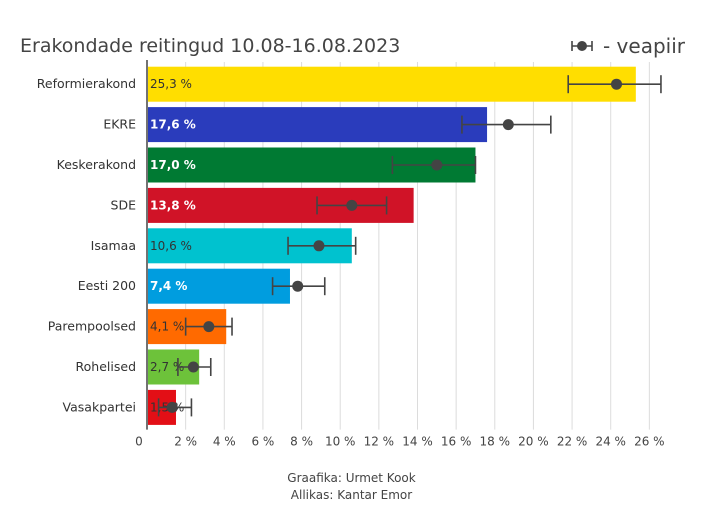 The height and width of the screenshot is (532, 703). What do you see at coordinates (139, 442) in the screenshot?
I see `x-tick-label: 0` at bounding box center [139, 442].